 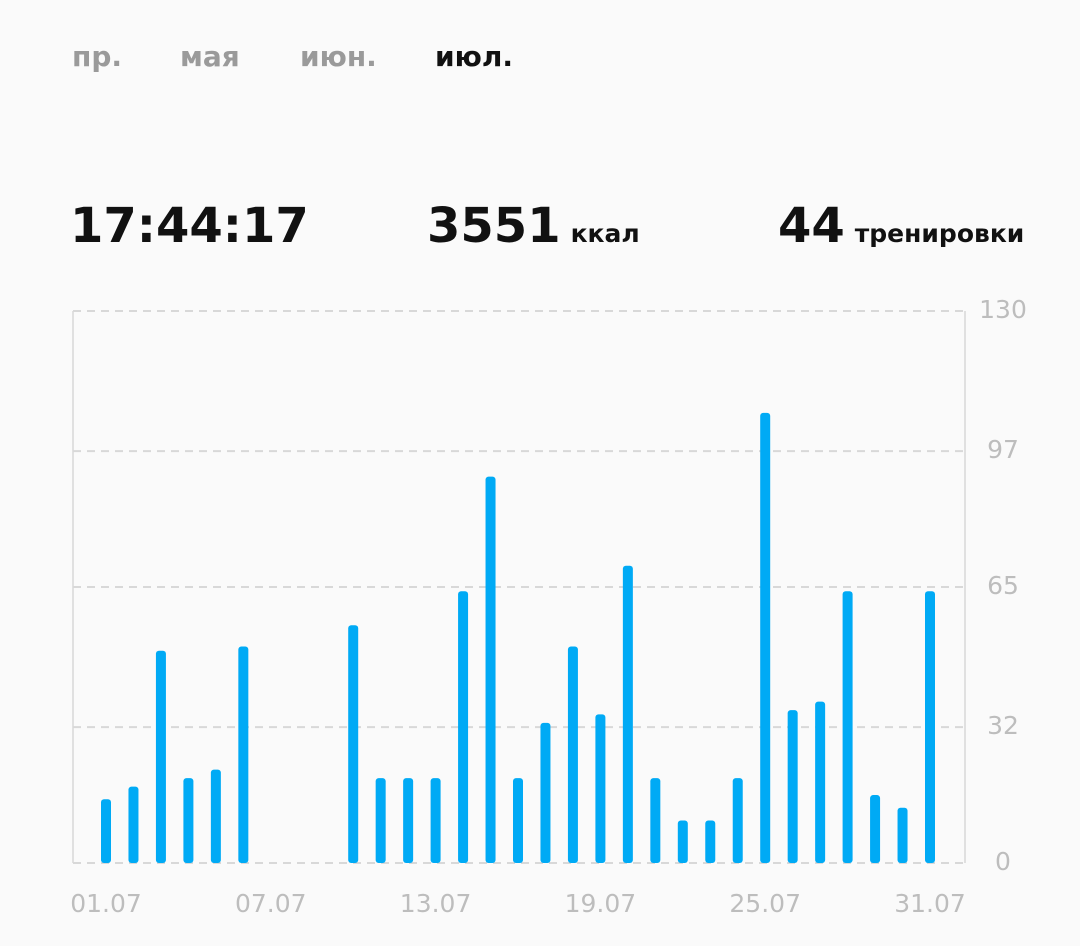 What do you see at coordinates (338, 56) in the screenshot?
I see `month-tab: июн.` at bounding box center [338, 56].